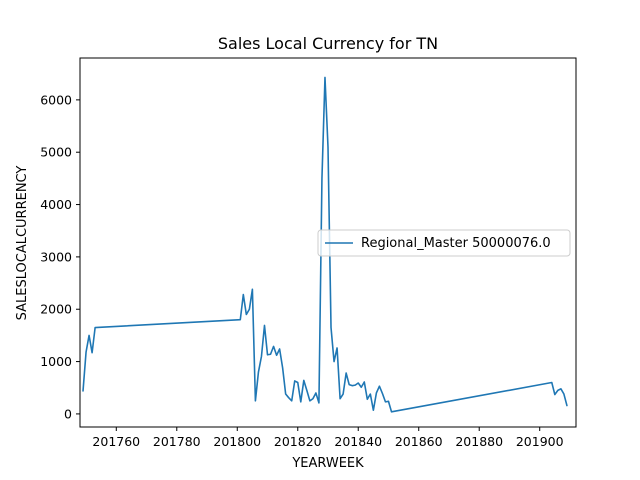 This screenshot has height=480, width=640. Describe the element at coordinates (56, 99) in the screenshot. I see `y-tick-label: 6000` at that location.